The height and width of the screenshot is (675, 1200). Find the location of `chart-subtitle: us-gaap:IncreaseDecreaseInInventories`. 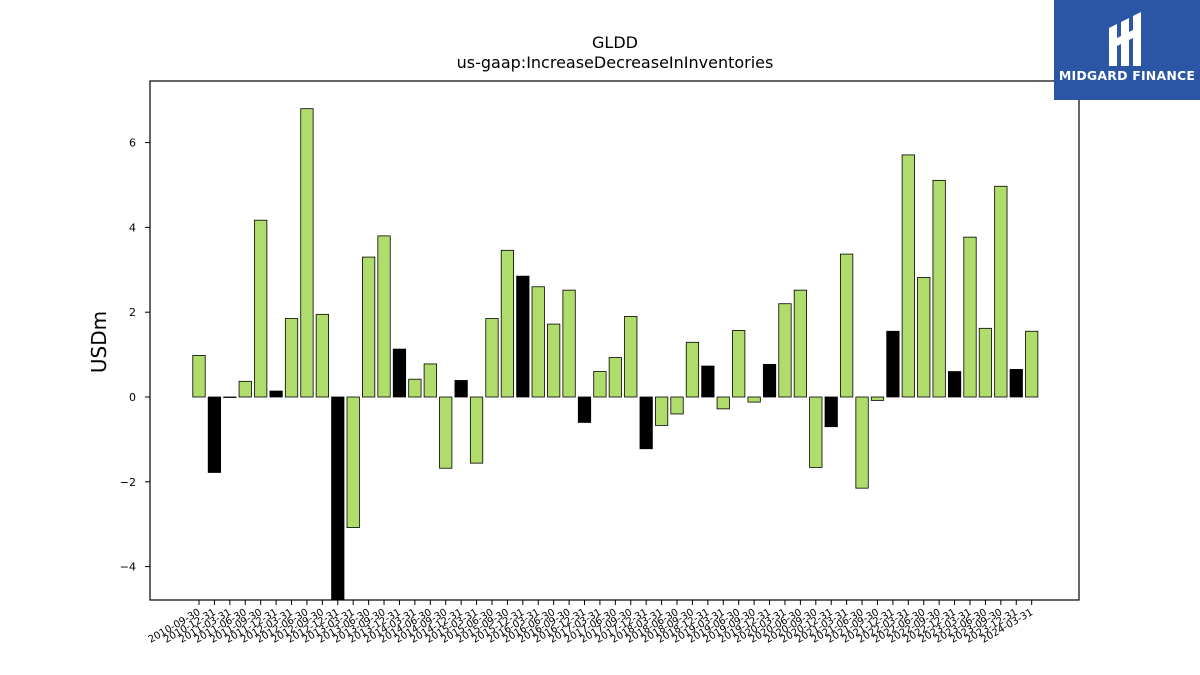

chart-subtitle: us-gaap:IncreaseDecreaseInInventories is located at coordinates (615, 62).